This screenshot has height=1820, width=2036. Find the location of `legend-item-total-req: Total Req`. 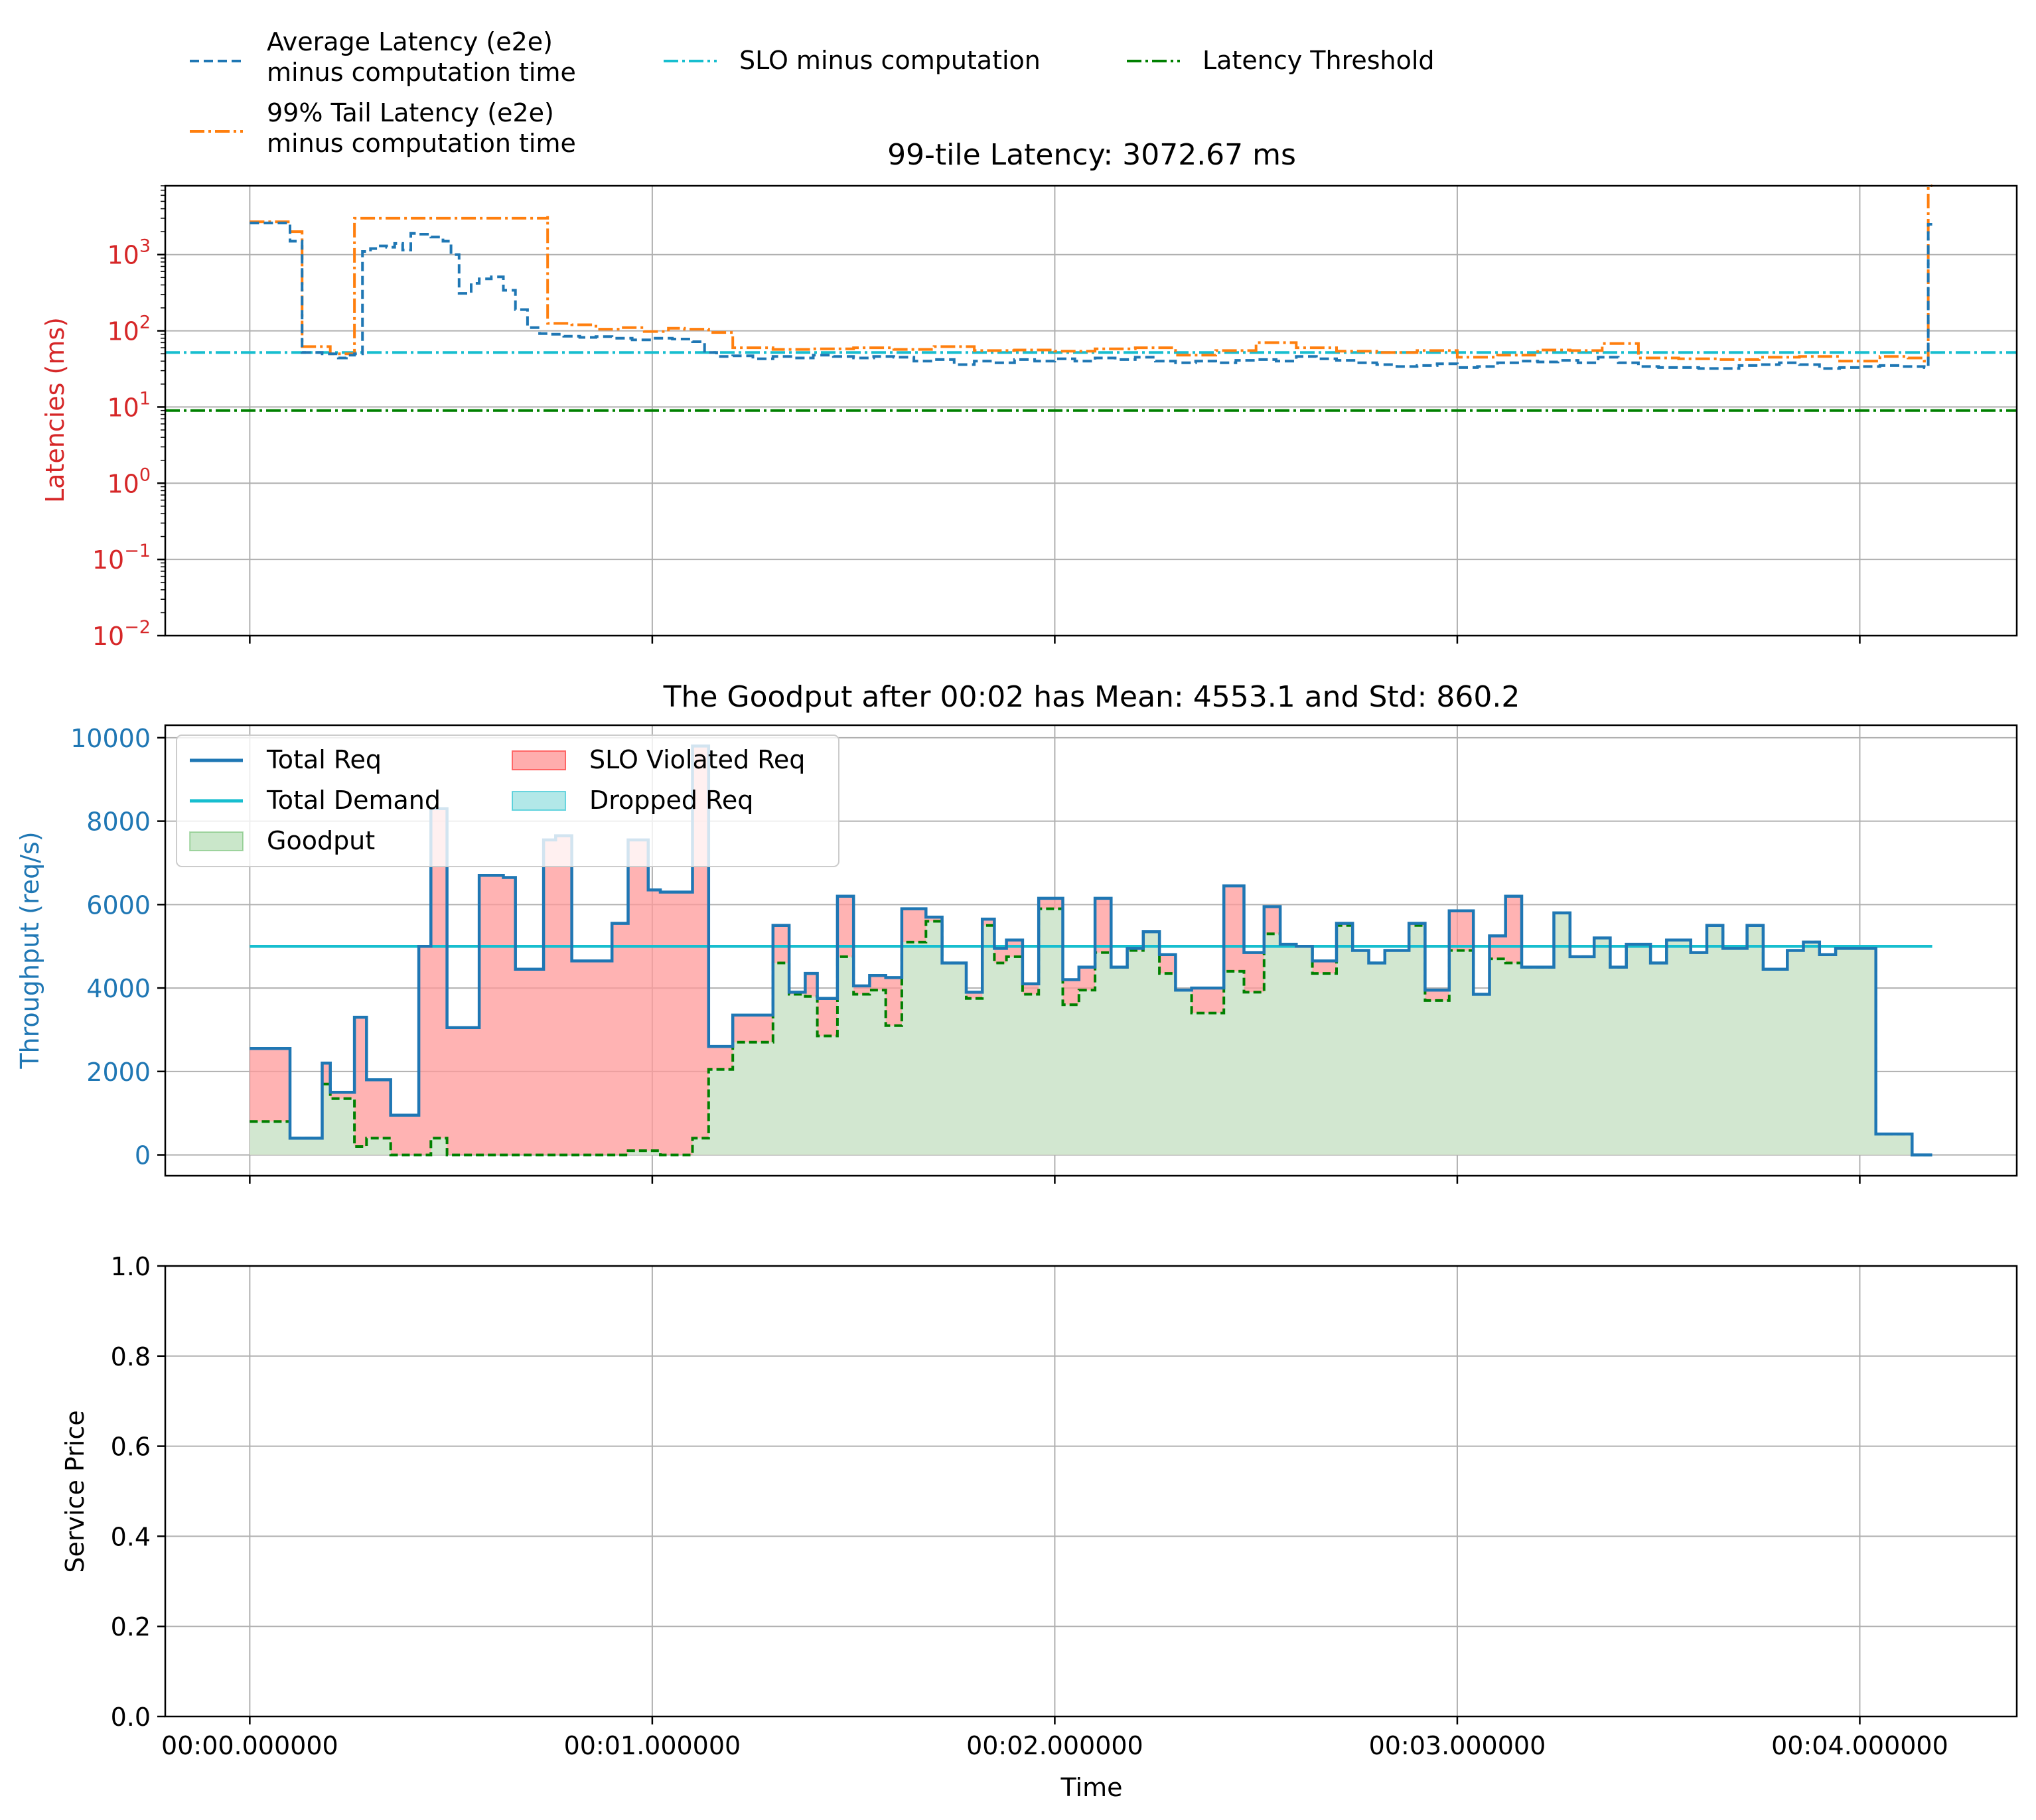

legend-item-total-req: Total Req is located at coordinates (286, 759).